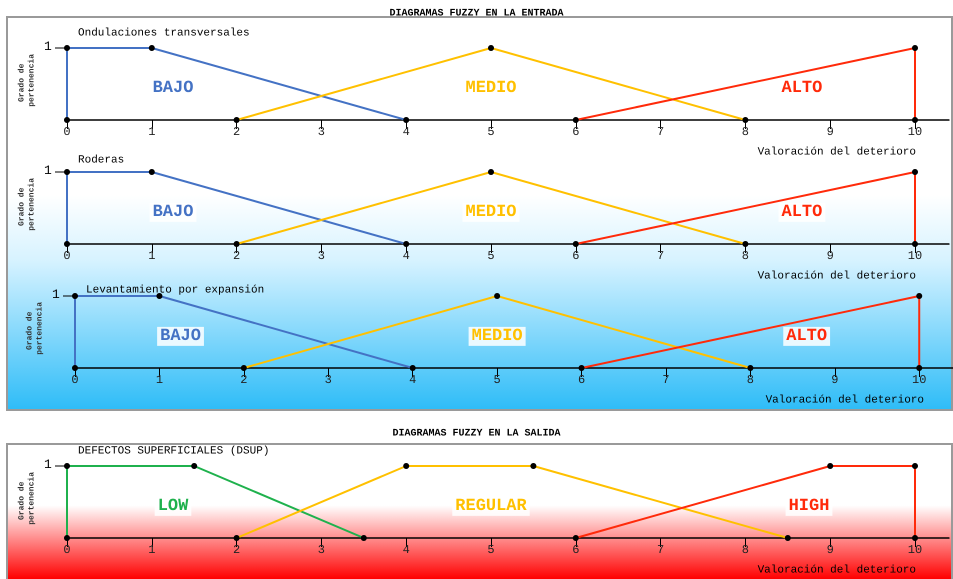 Image resolution: width=953 pixels, height=579 pixels. What do you see at coordinates (101, 160) in the screenshot?
I see `chart-title: Roderas` at bounding box center [101, 160].